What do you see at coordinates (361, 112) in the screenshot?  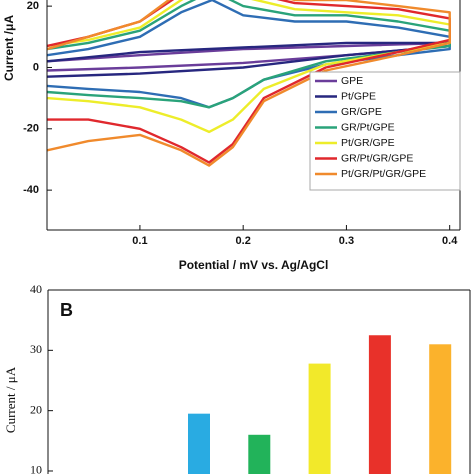 I see `legend-label: GR/GPE` at bounding box center [361, 112].